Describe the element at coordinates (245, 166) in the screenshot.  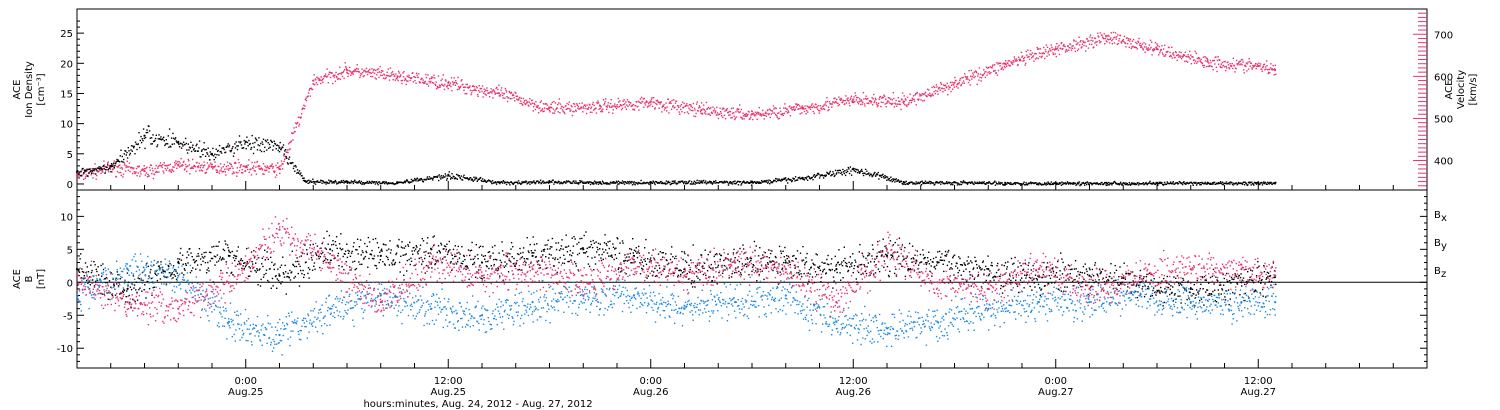
I see `velocity-series-anchor` at that location.